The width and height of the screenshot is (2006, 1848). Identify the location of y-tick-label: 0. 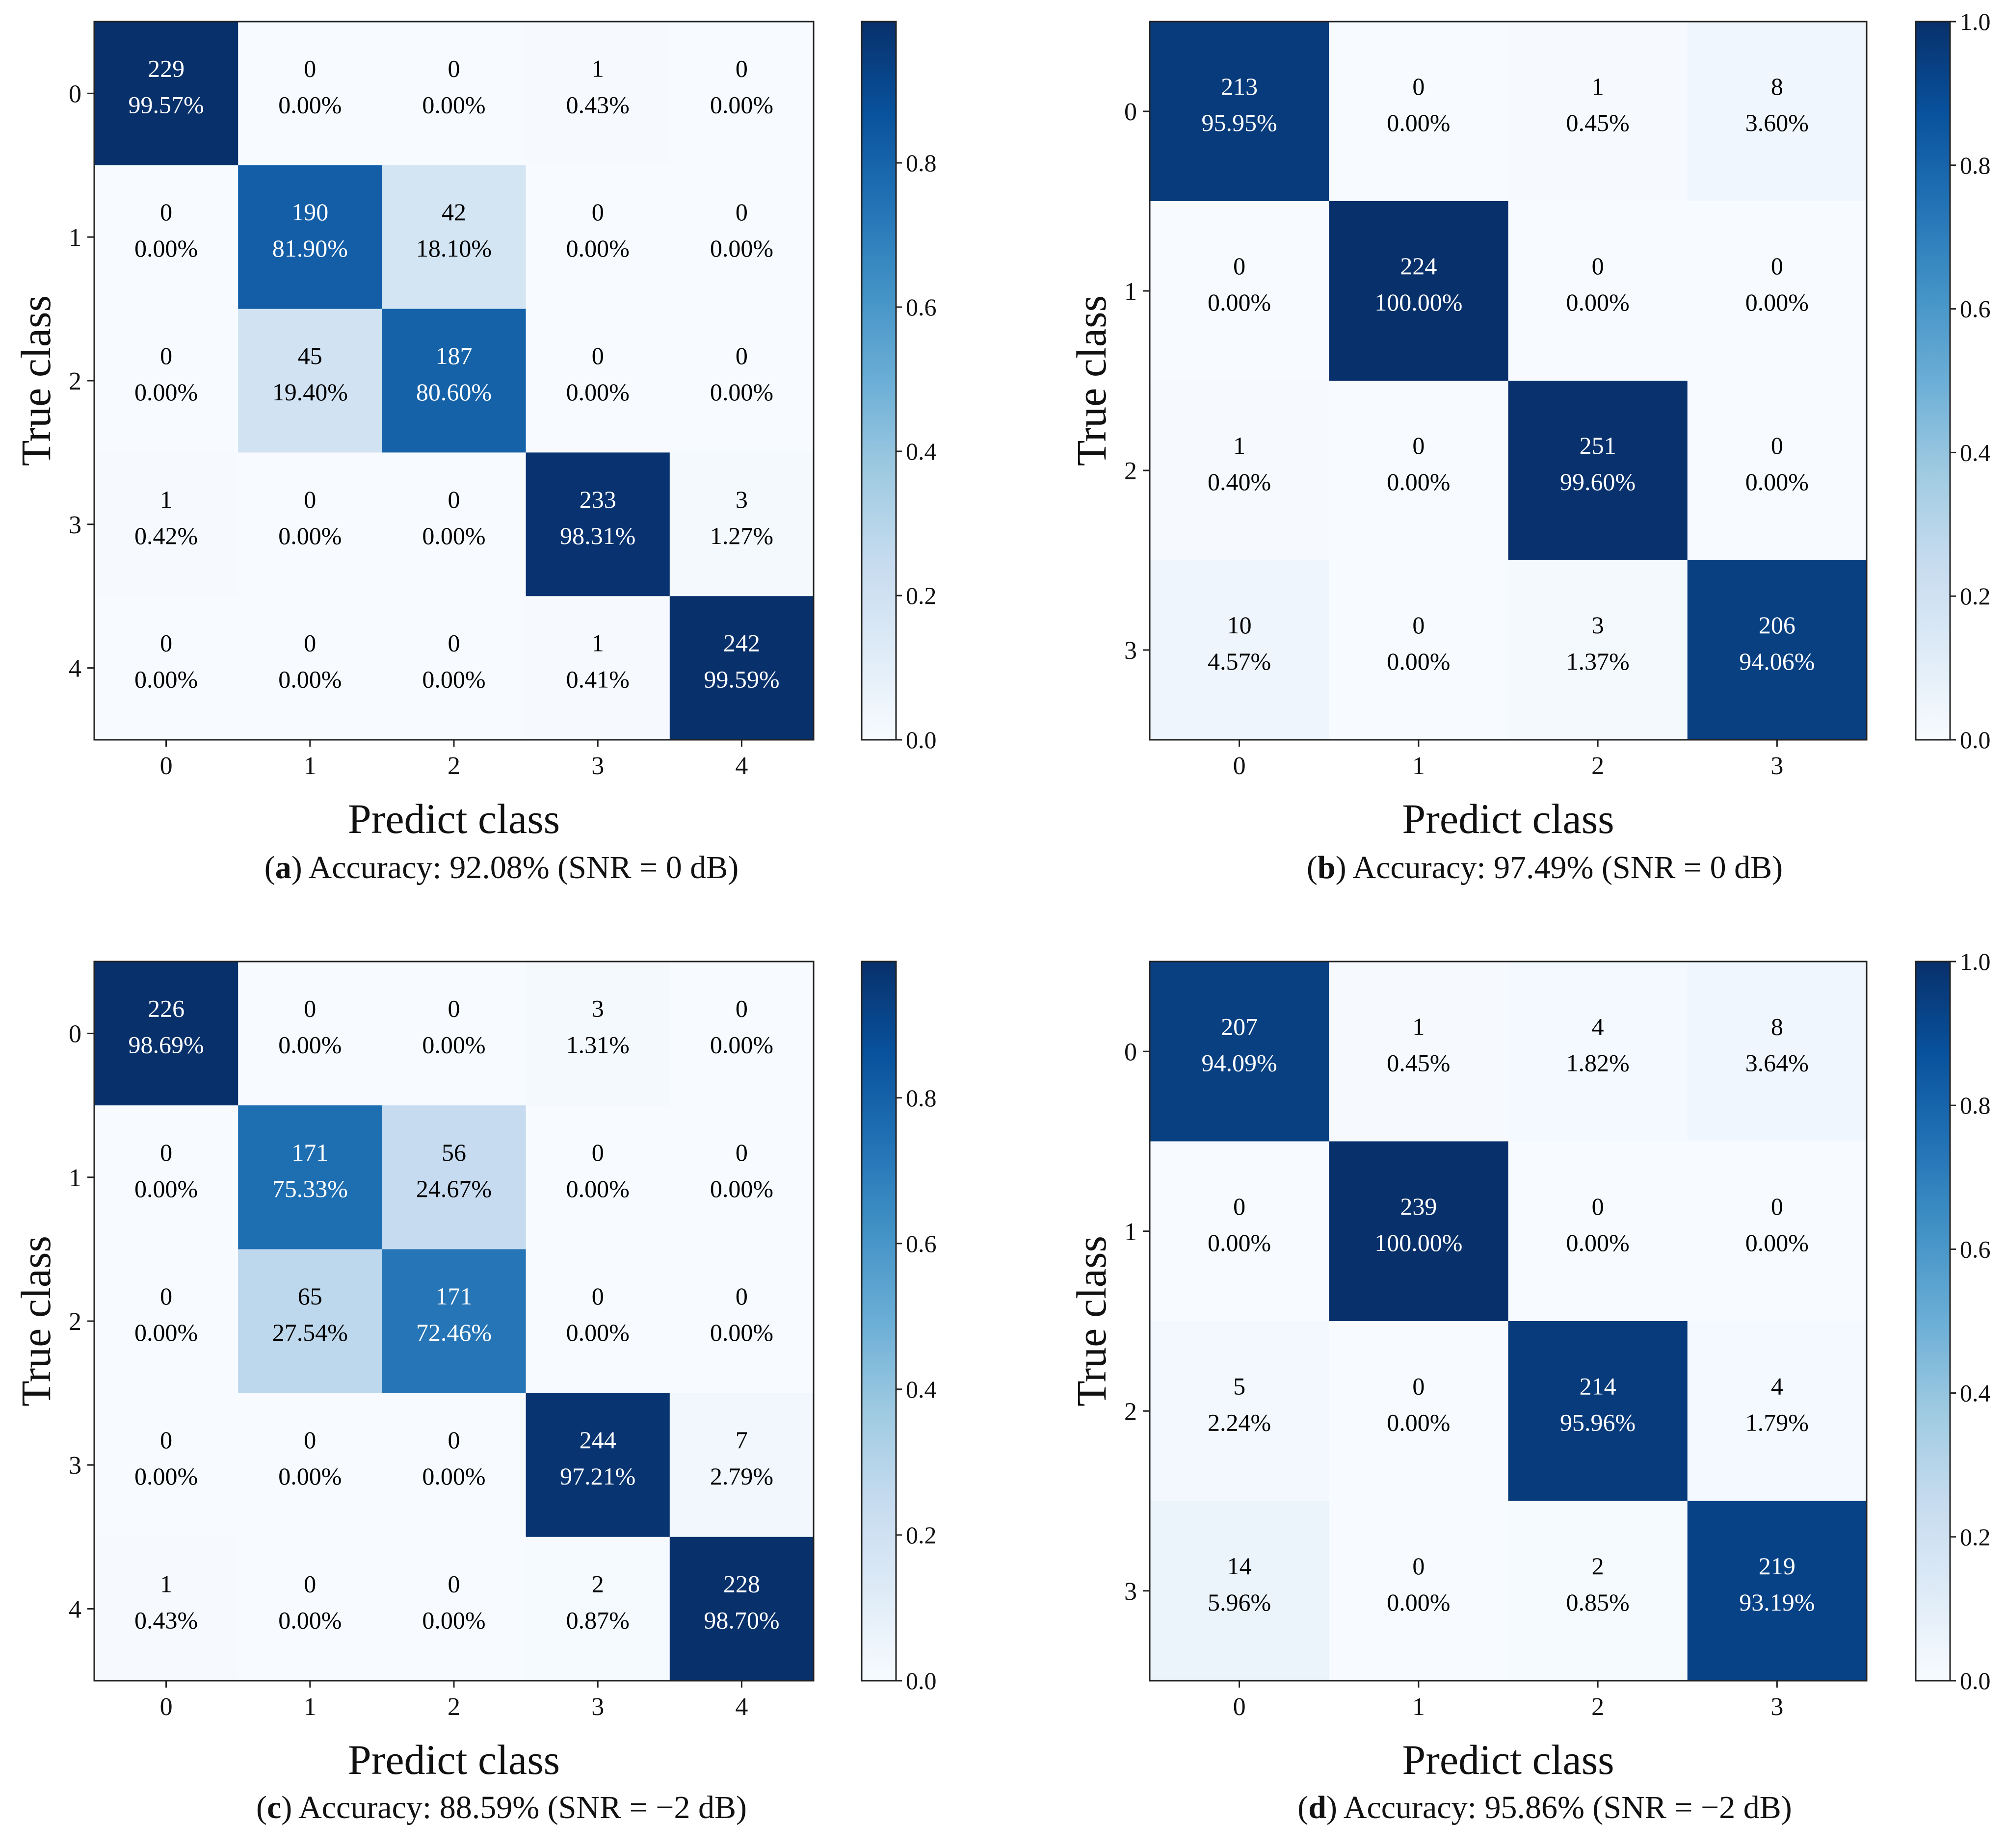
(1130, 1052).